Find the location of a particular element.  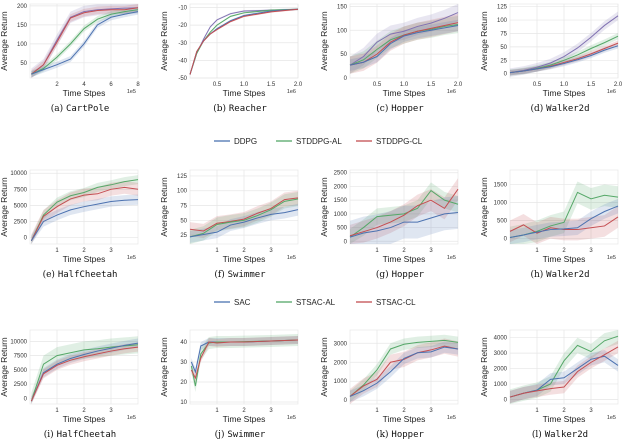

subplot-caption: (g) Hopper is located at coordinates (400, 274).